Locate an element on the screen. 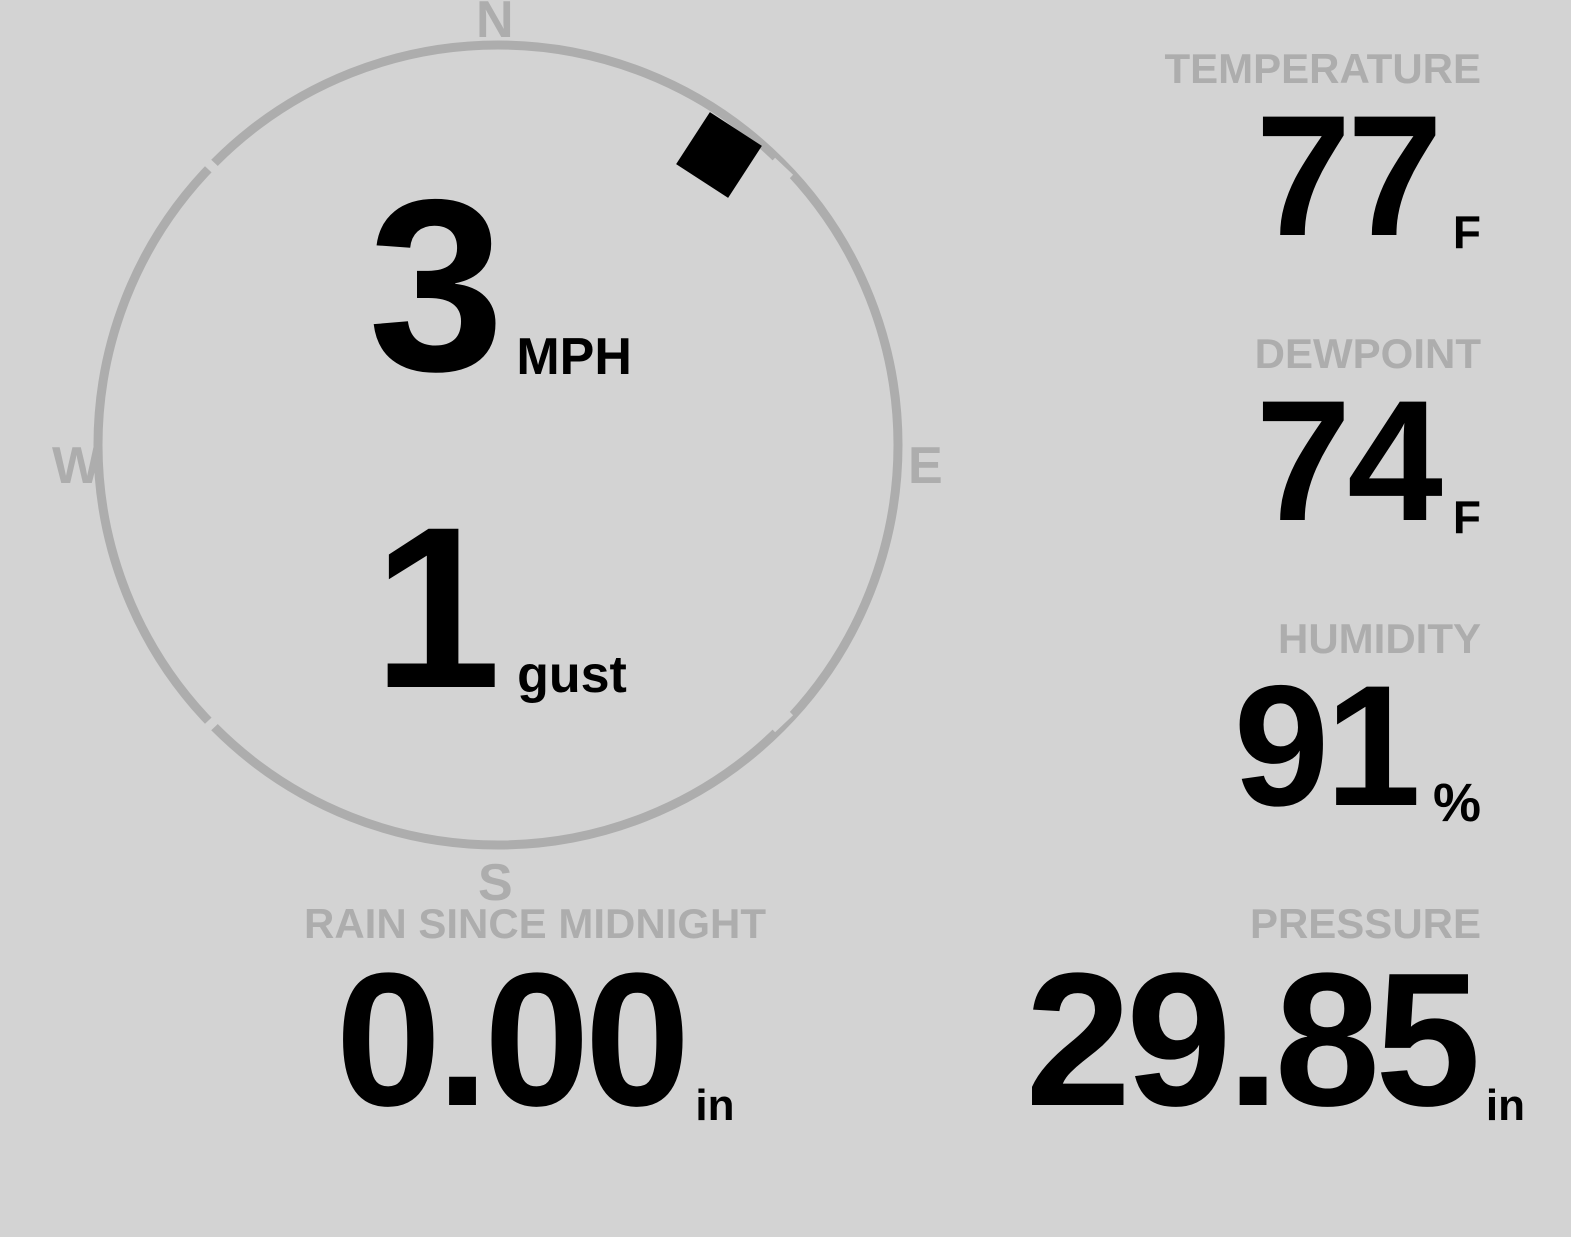 The width and height of the screenshot is (1571, 1237). compass-label-south: S is located at coordinates (495, 883).